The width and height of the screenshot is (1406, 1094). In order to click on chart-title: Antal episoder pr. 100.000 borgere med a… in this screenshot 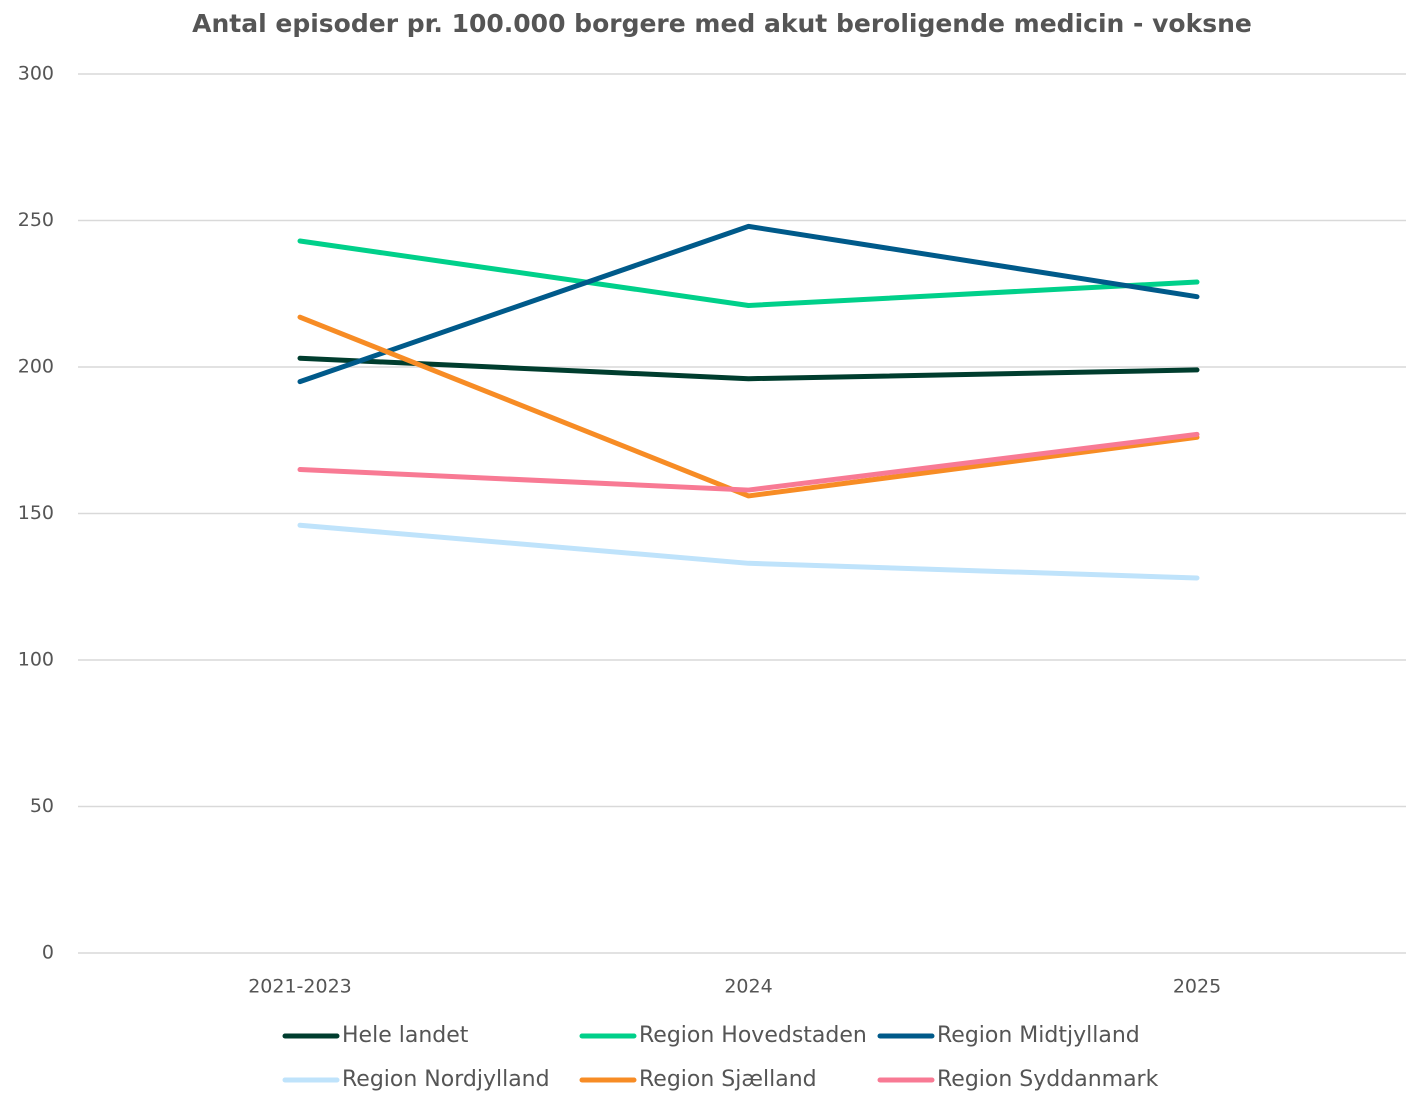, I will do `click(722, 23)`.